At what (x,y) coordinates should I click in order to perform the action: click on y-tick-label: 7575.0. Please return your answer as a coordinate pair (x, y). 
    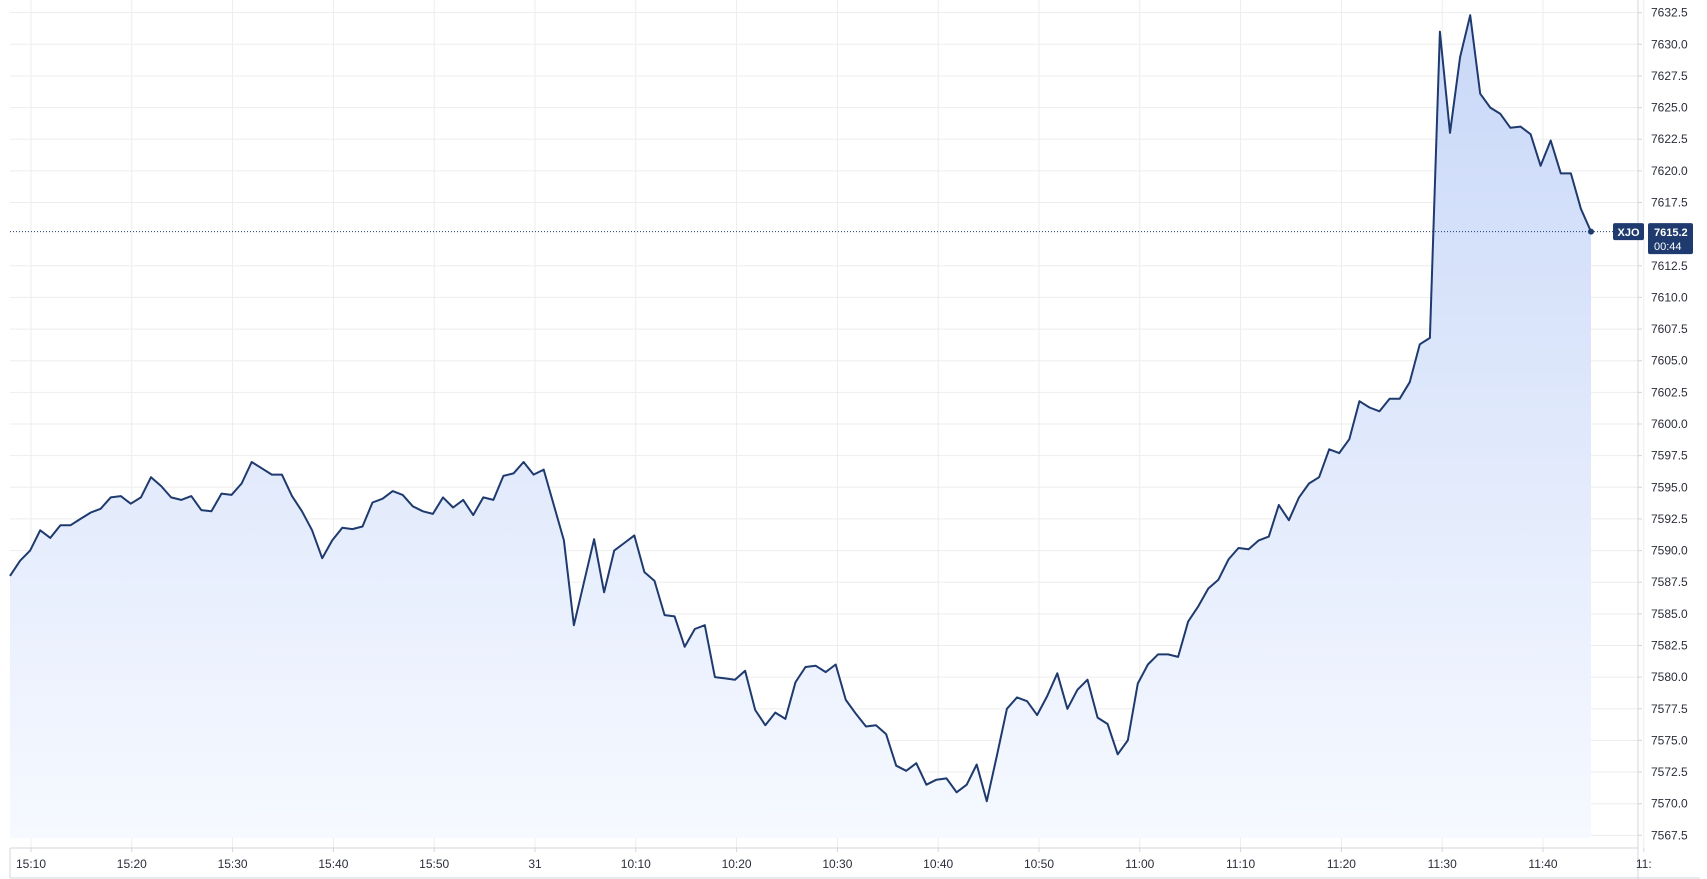
    Looking at the image, I should click on (1669, 740).